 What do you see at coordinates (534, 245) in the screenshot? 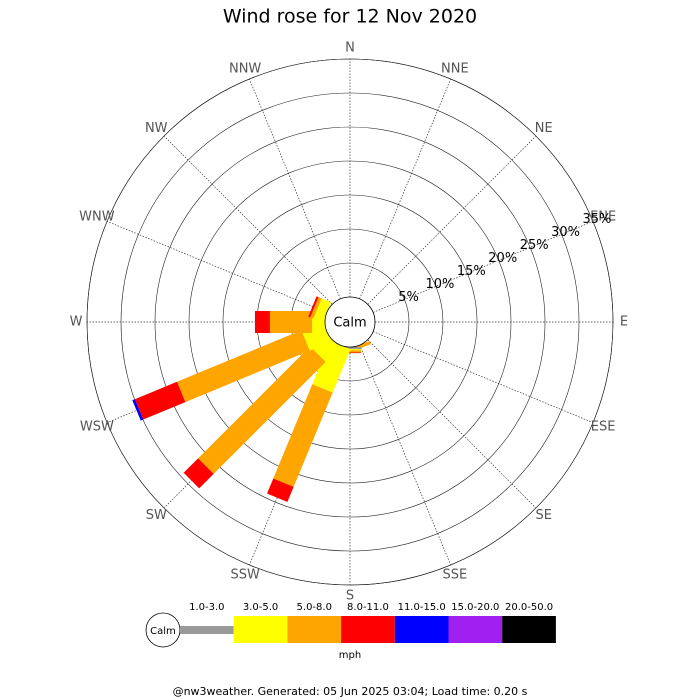
I see `ring-label: 25%` at bounding box center [534, 245].